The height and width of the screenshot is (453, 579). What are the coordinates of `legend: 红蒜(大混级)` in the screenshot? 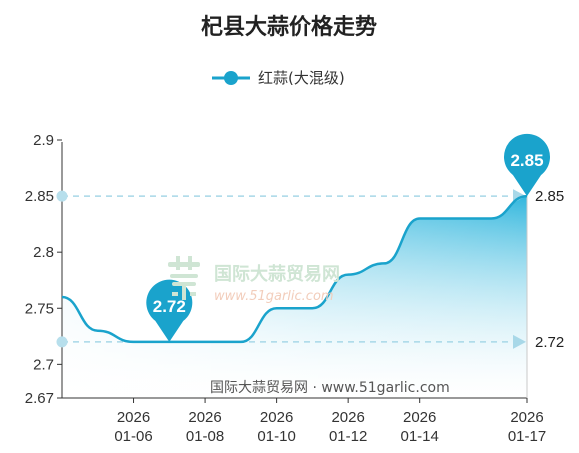 It's located at (278, 78).